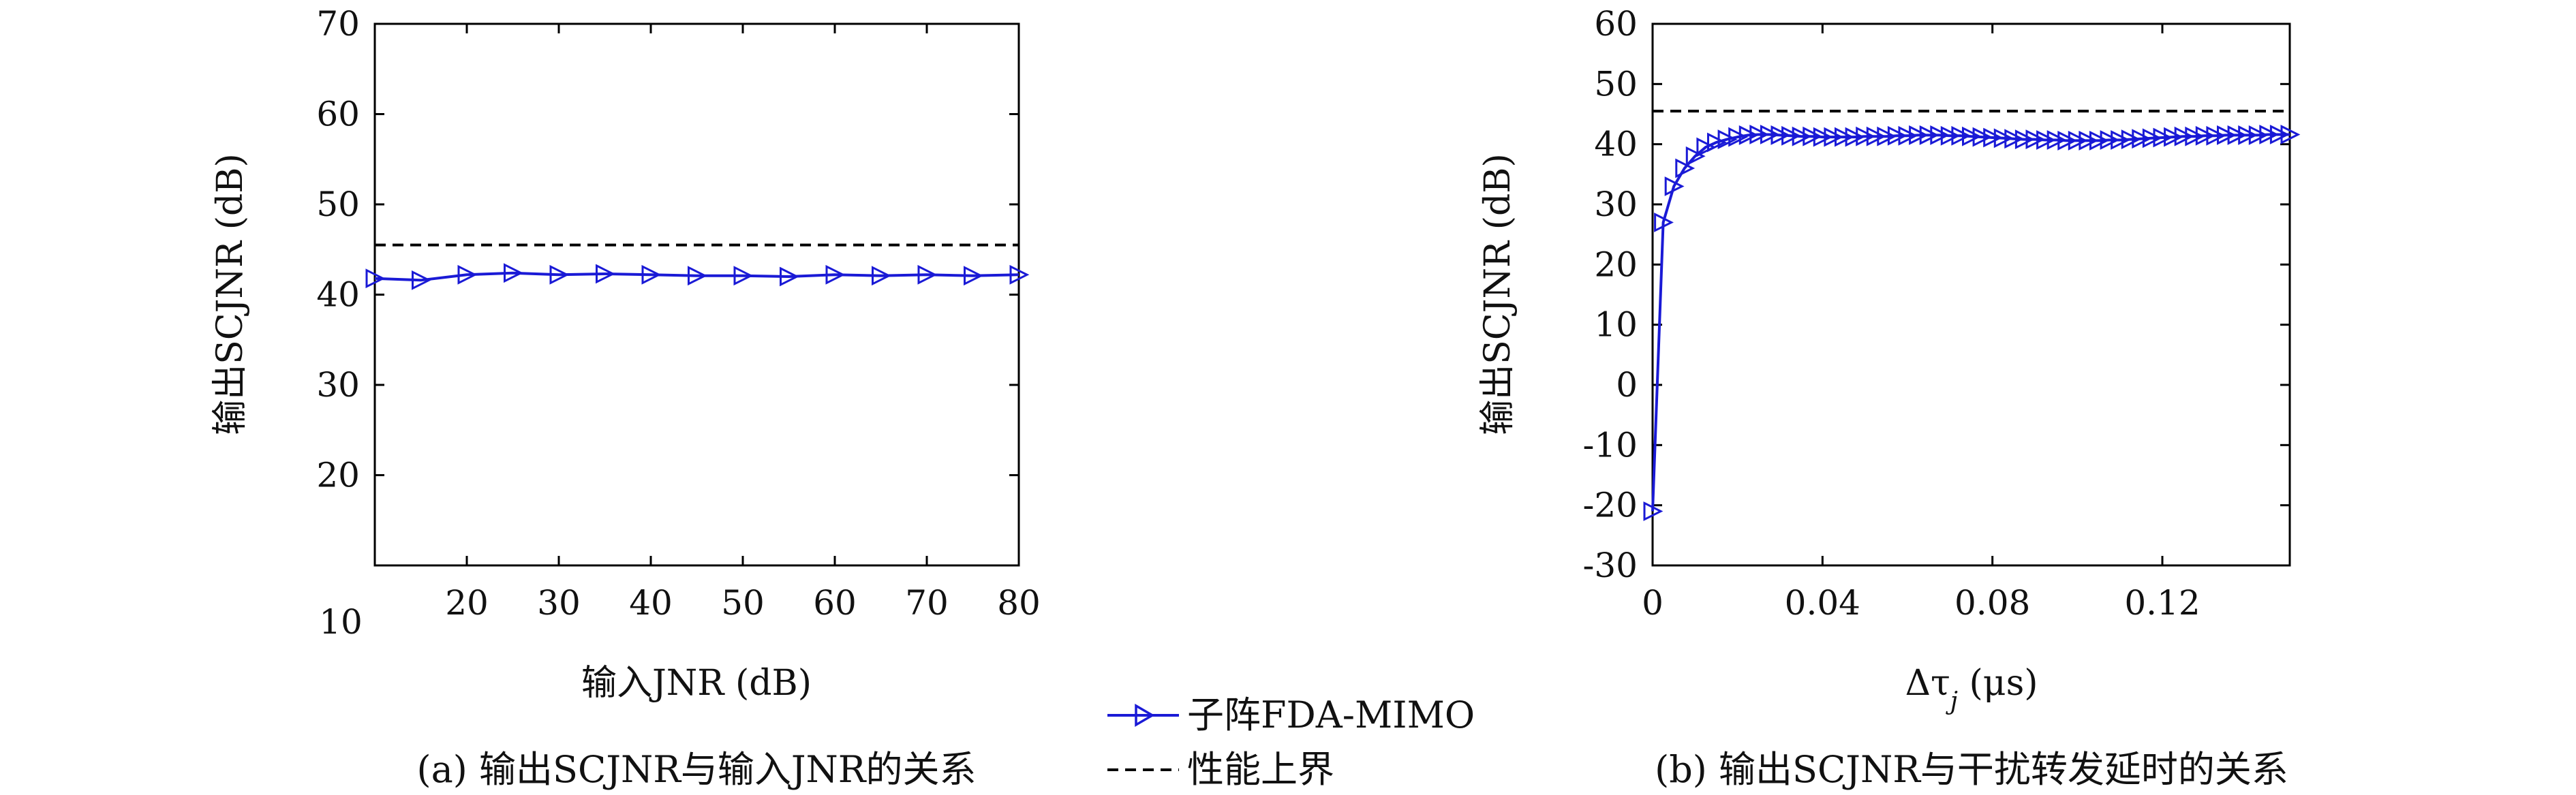 The image size is (2576, 795). What do you see at coordinates (1927, 683) in the screenshot?
I see `x-axis-label-b-main: Δτ` at bounding box center [1927, 683].